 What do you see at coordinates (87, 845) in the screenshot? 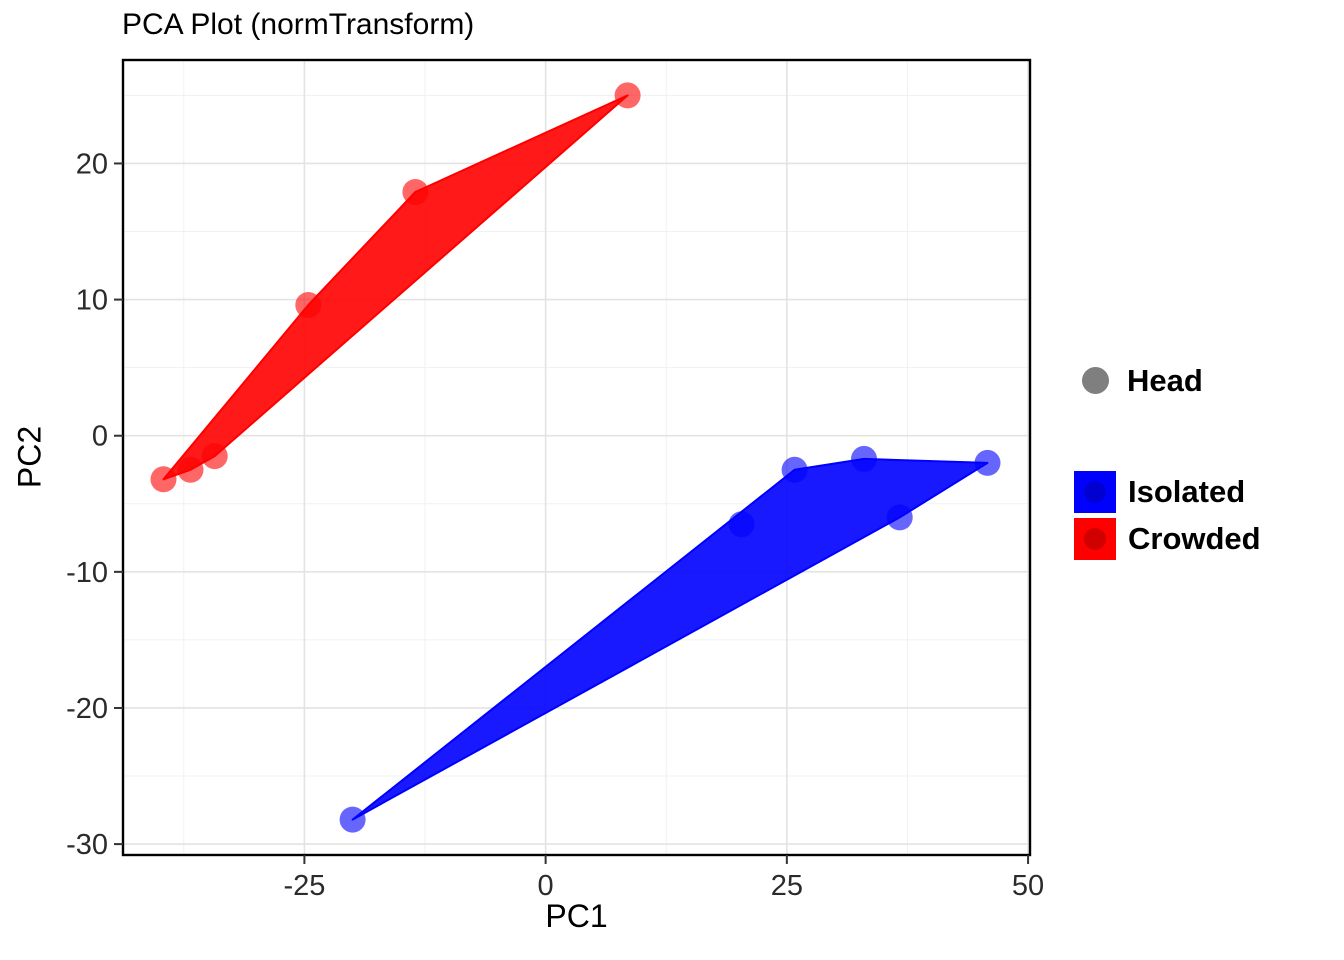
I see `y-axis-tick-label: -30` at bounding box center [87, 845].